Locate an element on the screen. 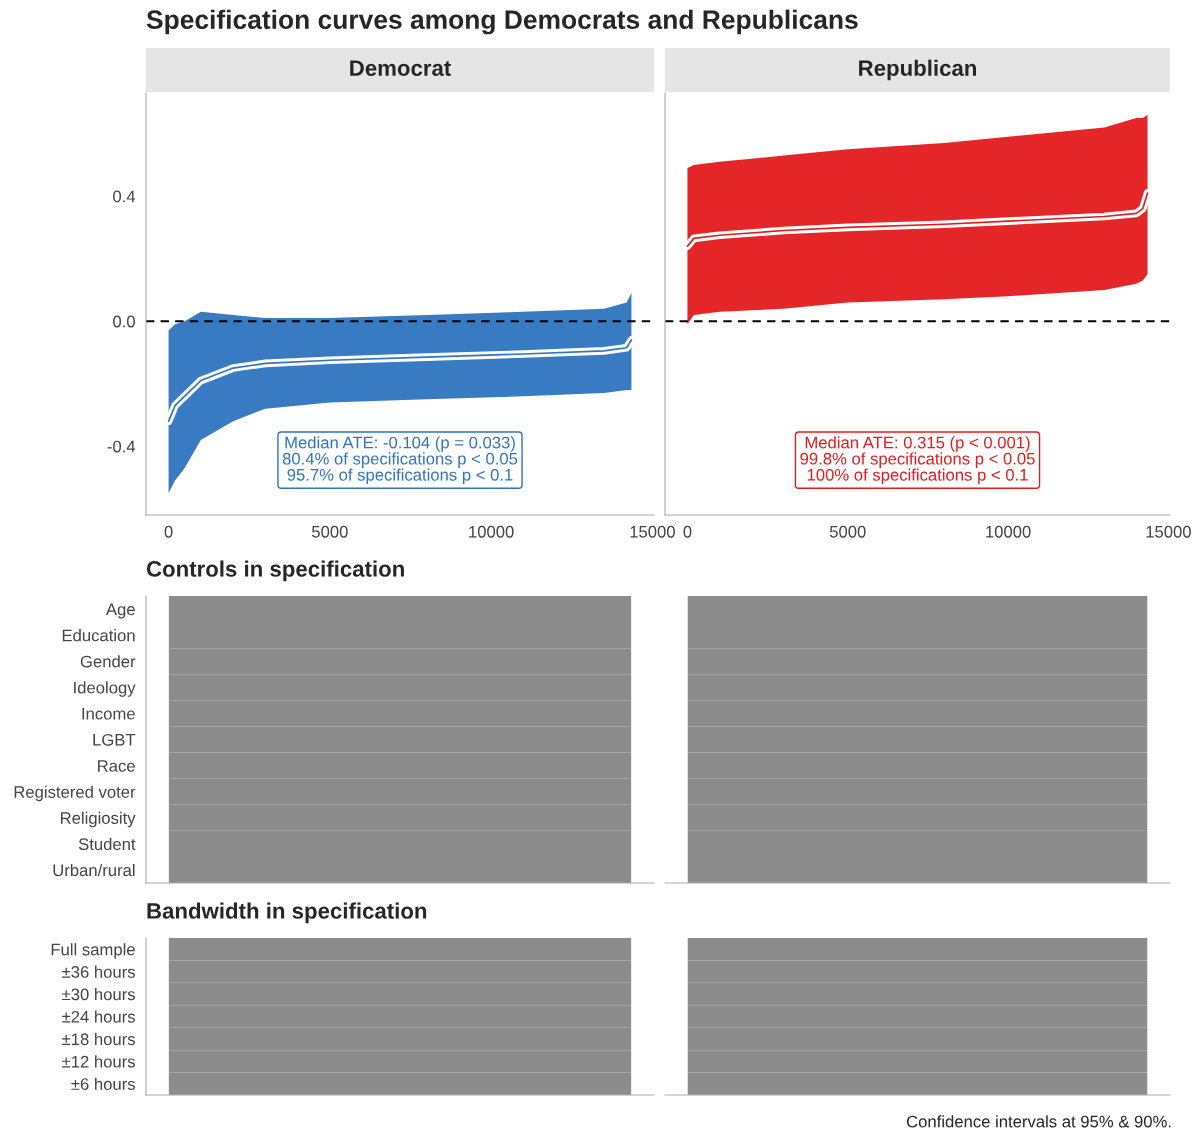  text: Confidence intervals at 95% & 90%. is located at coordinates (1038, 1121).